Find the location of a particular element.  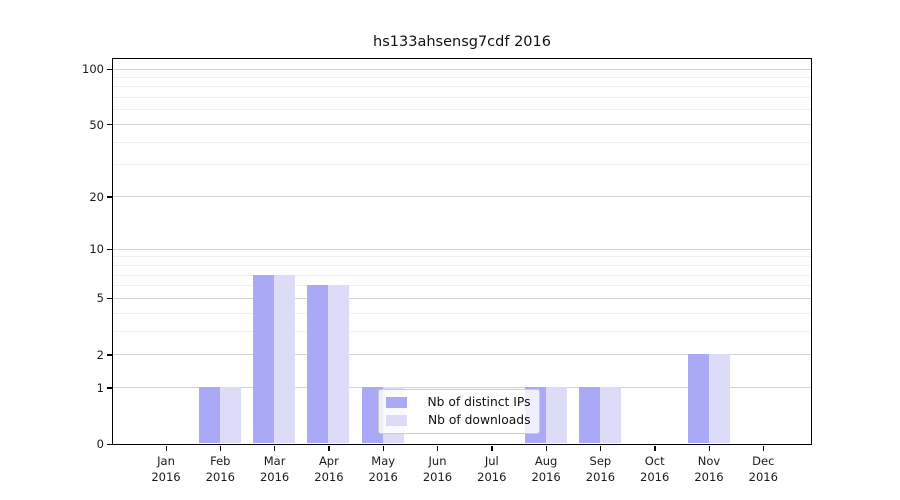

x-tick-label-jan: Jan 2016 is located at coordinates (166, 469).